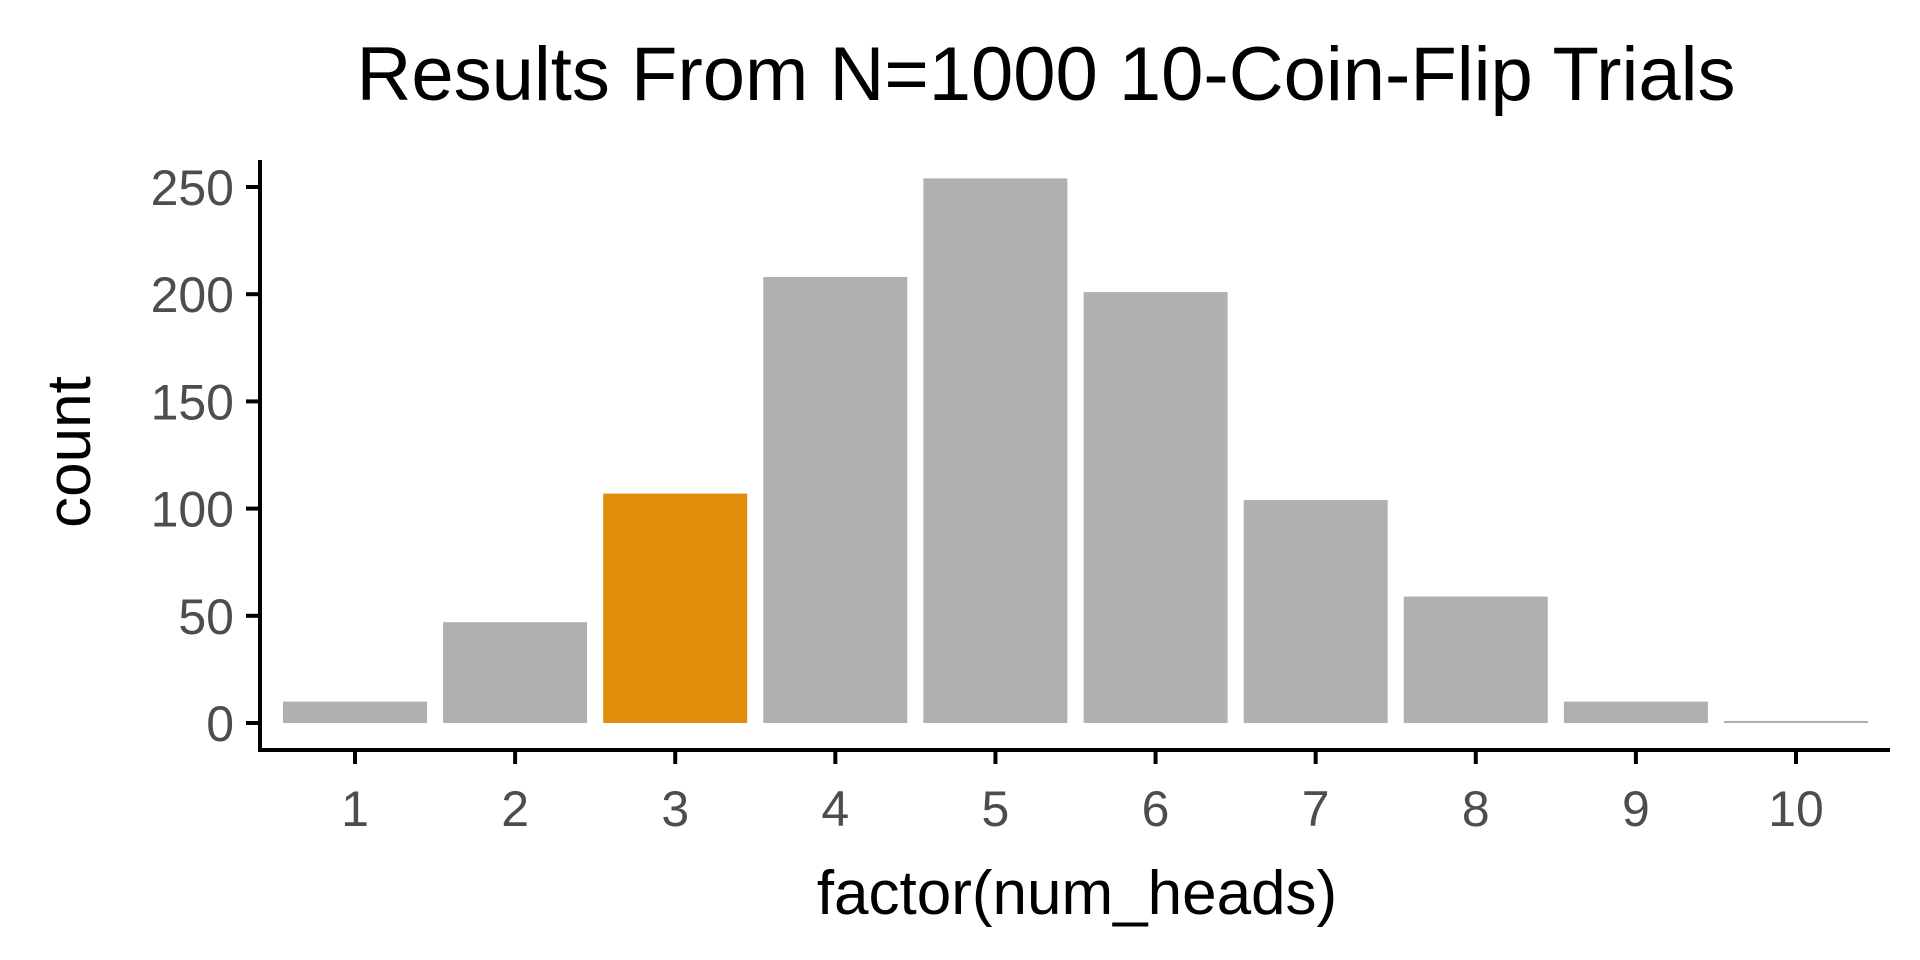  What do you see at coordinates (1316, 809) in the screenshot?
I see `x-tick-label-7: 7` at bounding box center [1316, 809].